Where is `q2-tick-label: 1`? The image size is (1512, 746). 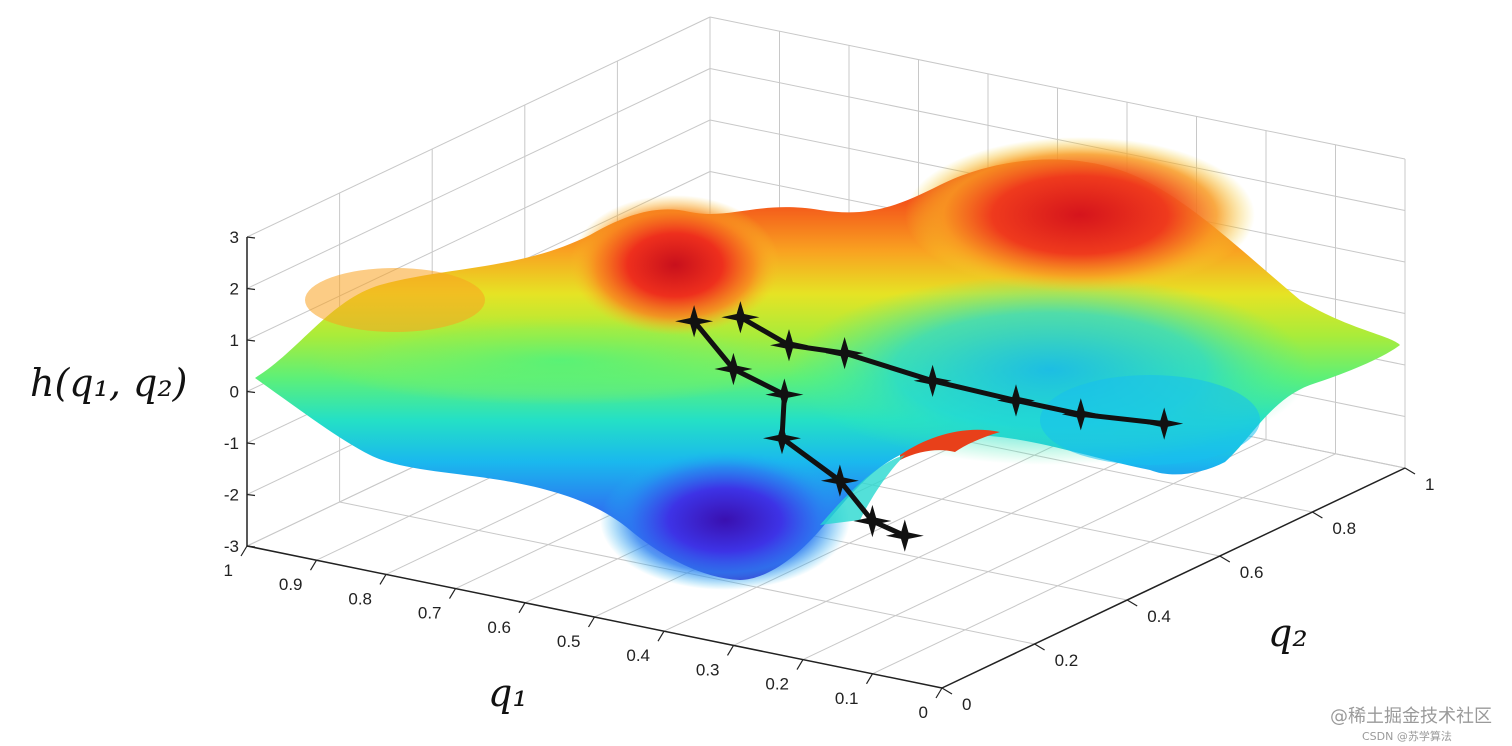 q2-tick-label: 1 is located at coordinates (1429, 484).